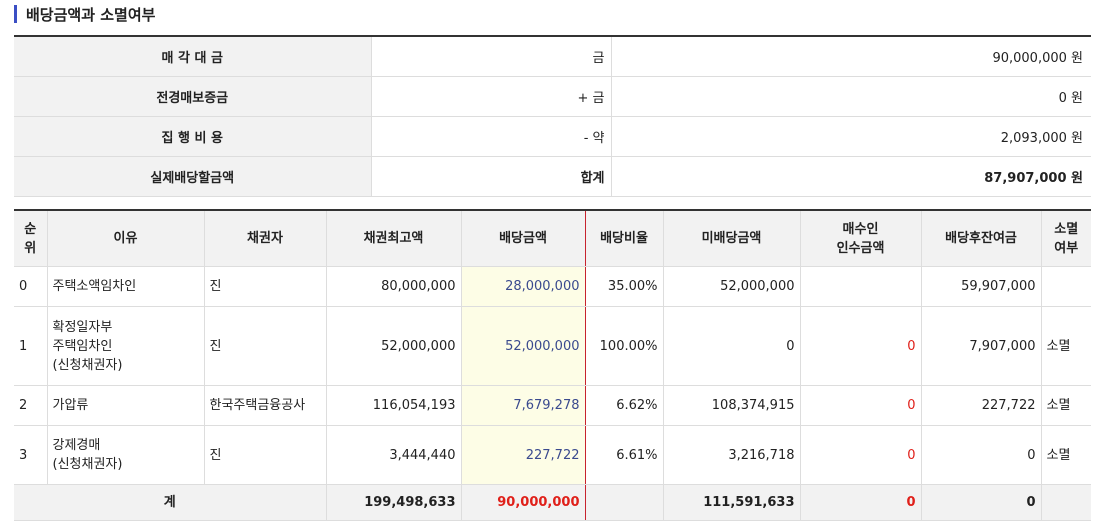  What do you see at coordinates (732, 502) in the screenshot?
I see `total-unpaid: 111,591,633` at bounding box center [732, 502].